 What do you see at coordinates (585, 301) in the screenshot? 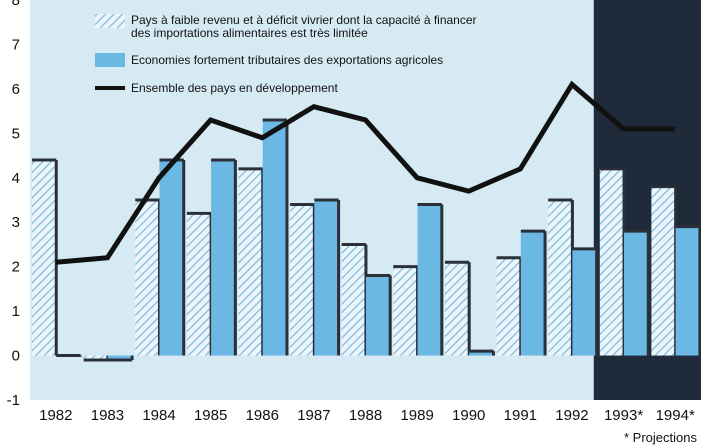
I see `bar-solid-1992` at bounding box center [585, 301].